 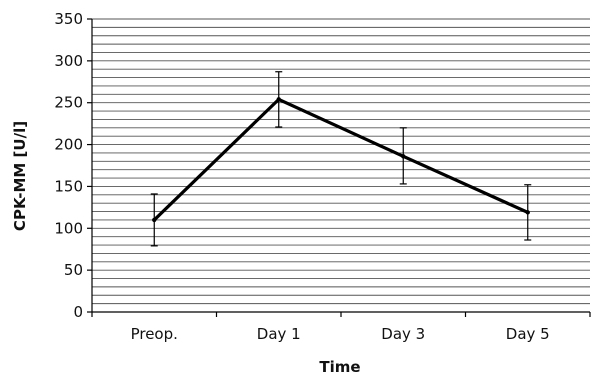 I want to click on y-tick-labels: 0 50 100 150 200 250 300 350, so click(x=73, y=165).